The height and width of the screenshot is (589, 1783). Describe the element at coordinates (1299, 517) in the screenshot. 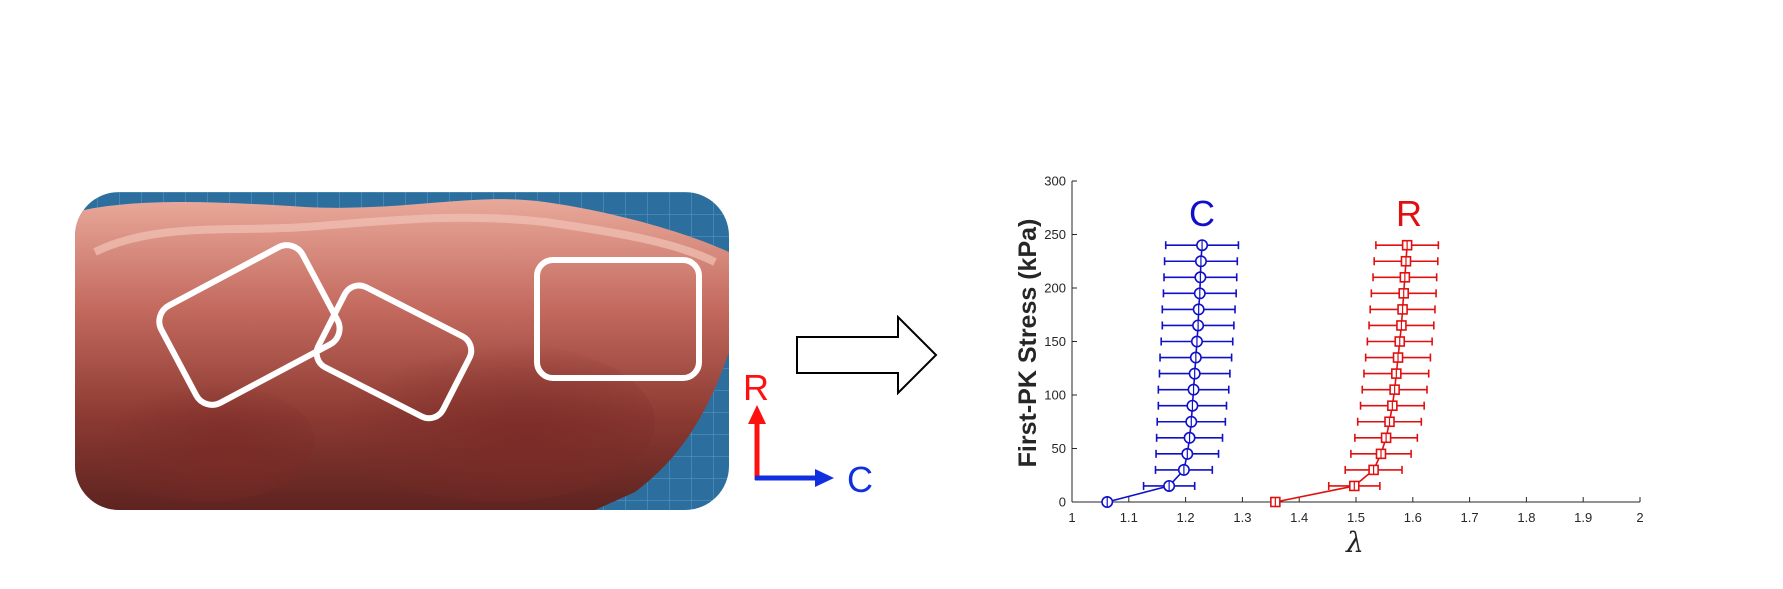

I see `x-tick-label: 1.4` at that location.